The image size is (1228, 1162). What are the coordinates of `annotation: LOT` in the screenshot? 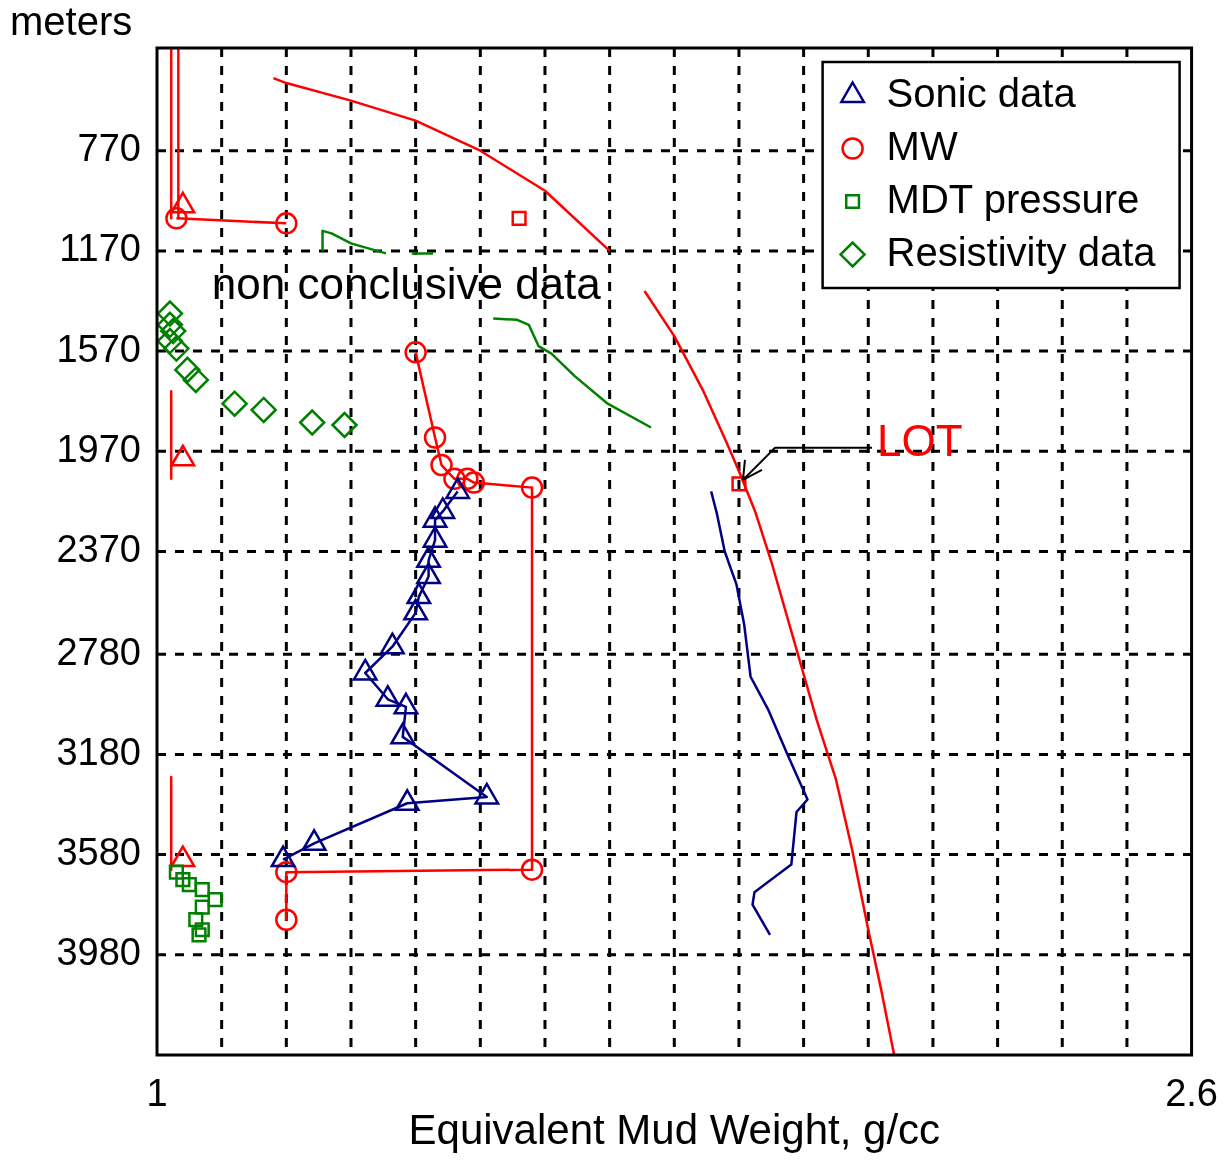 It's located at (919, 441).